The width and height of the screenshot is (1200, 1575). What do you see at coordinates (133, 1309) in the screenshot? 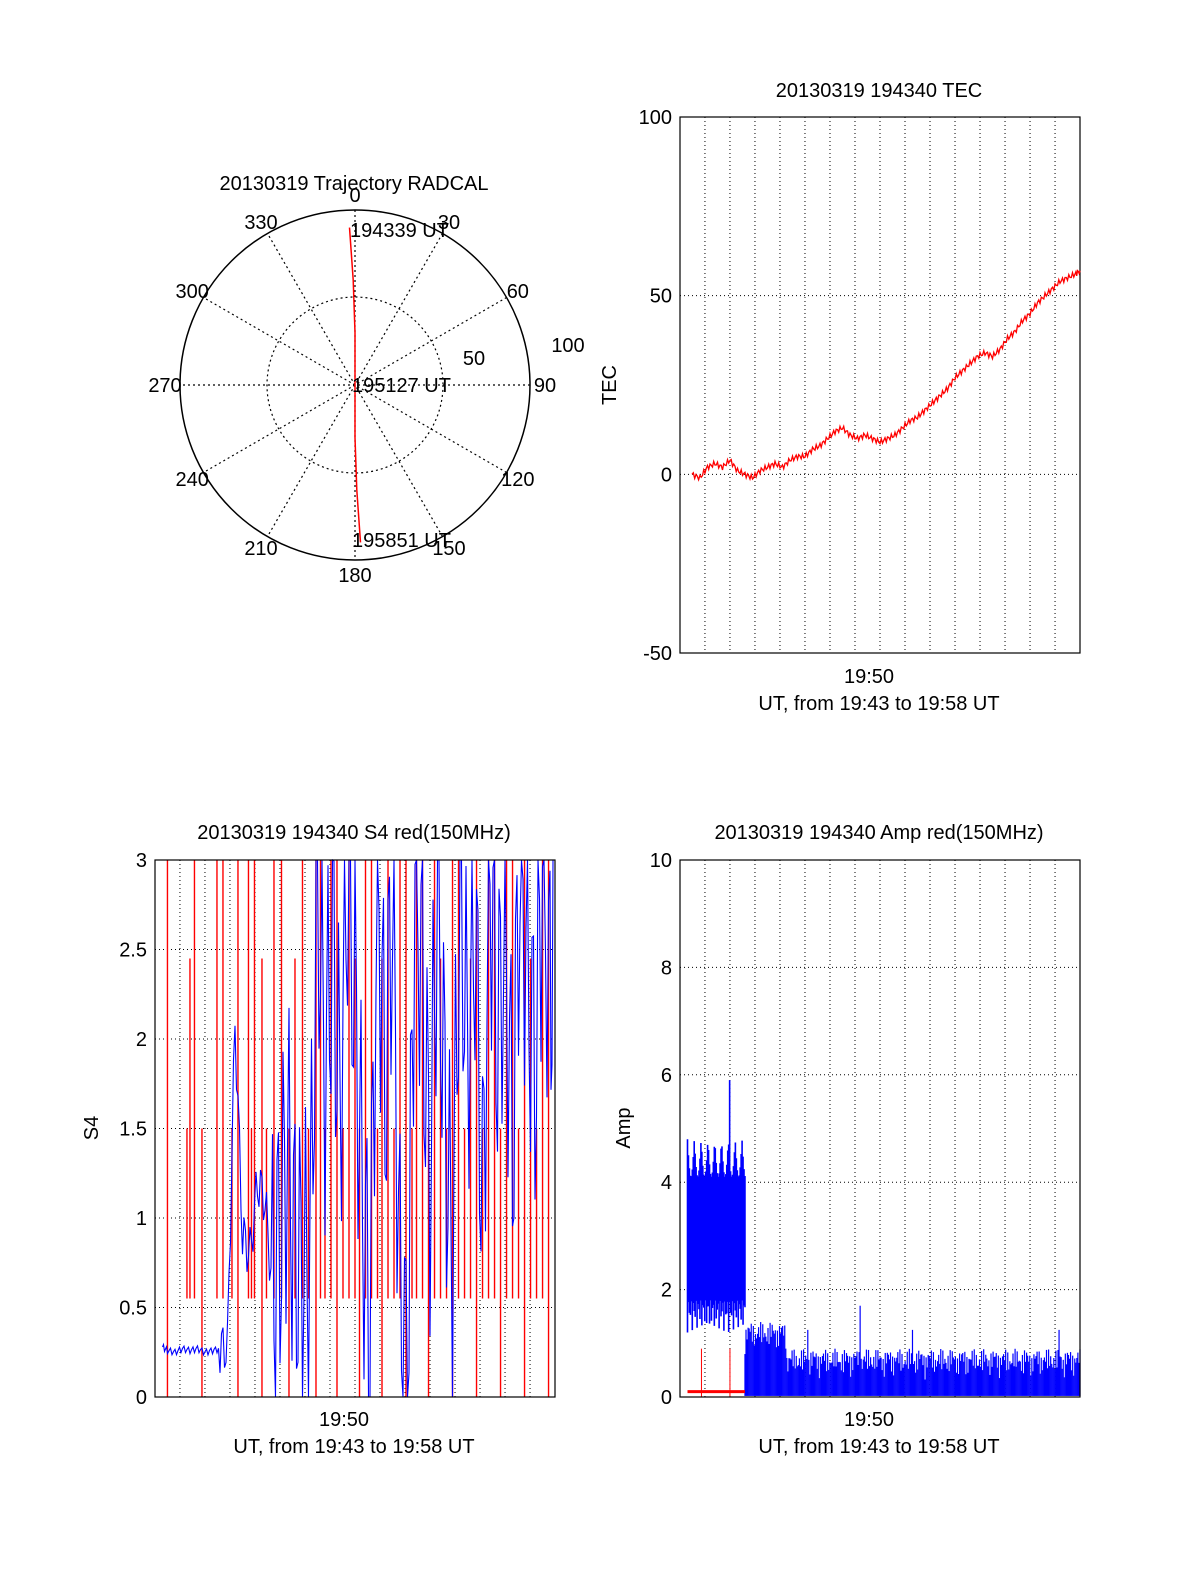
I see `s4-y-tick-label: 0.5` at bounding box center [133, 1309].